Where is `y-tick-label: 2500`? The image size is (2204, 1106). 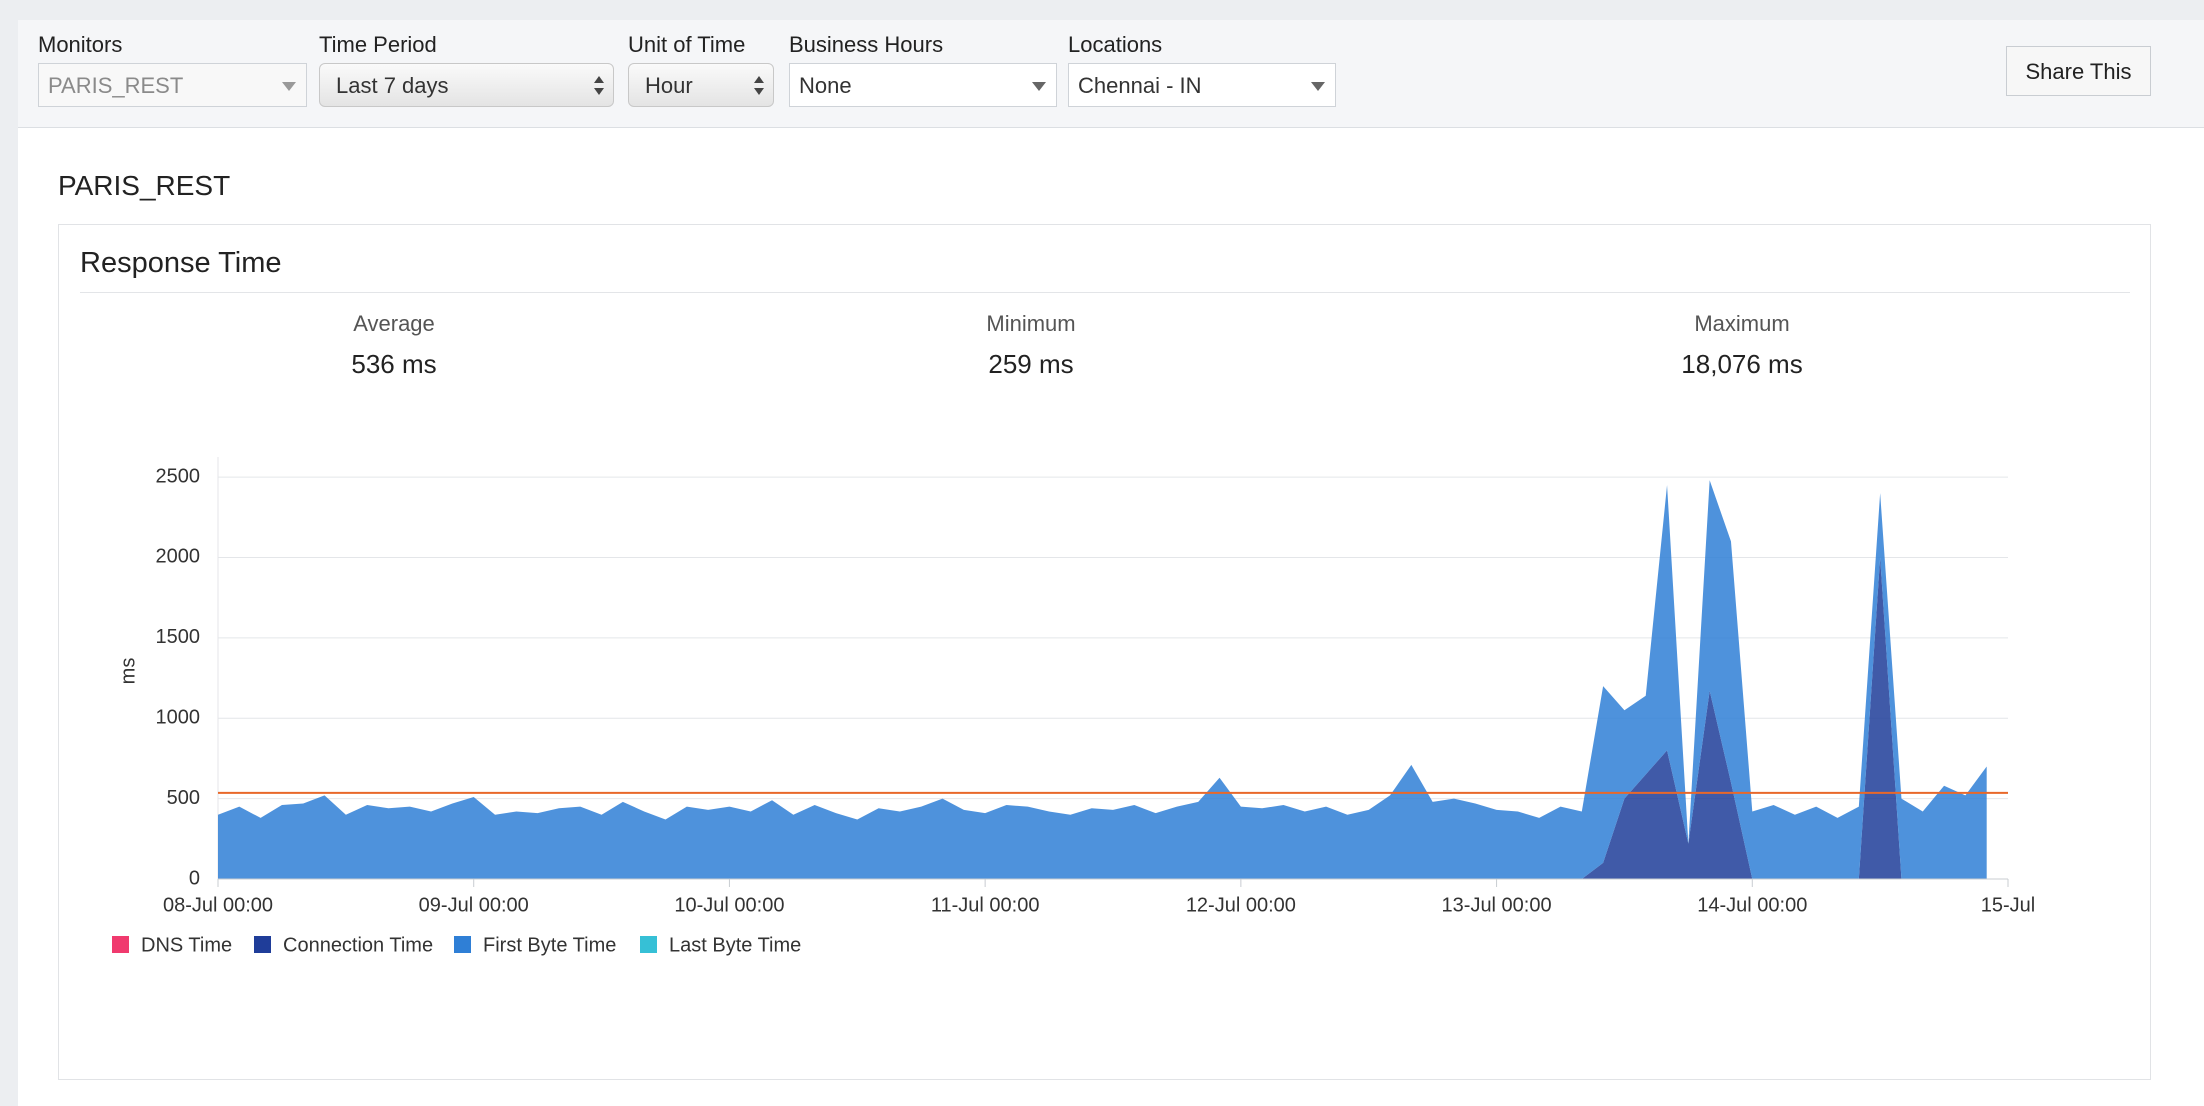 y-tick-label: 2500 is located at coordinates (178, 476).